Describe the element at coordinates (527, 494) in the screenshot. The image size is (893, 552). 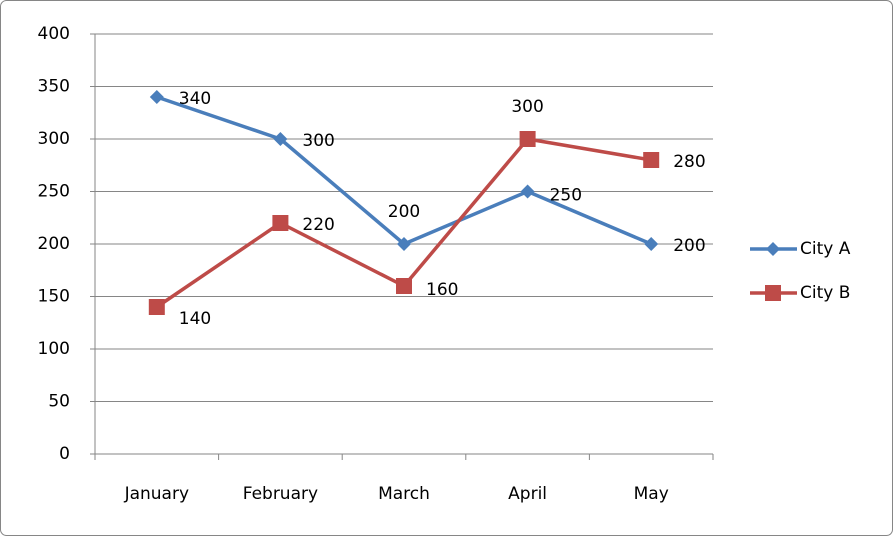
I see `x-tick-label: April` at that location.